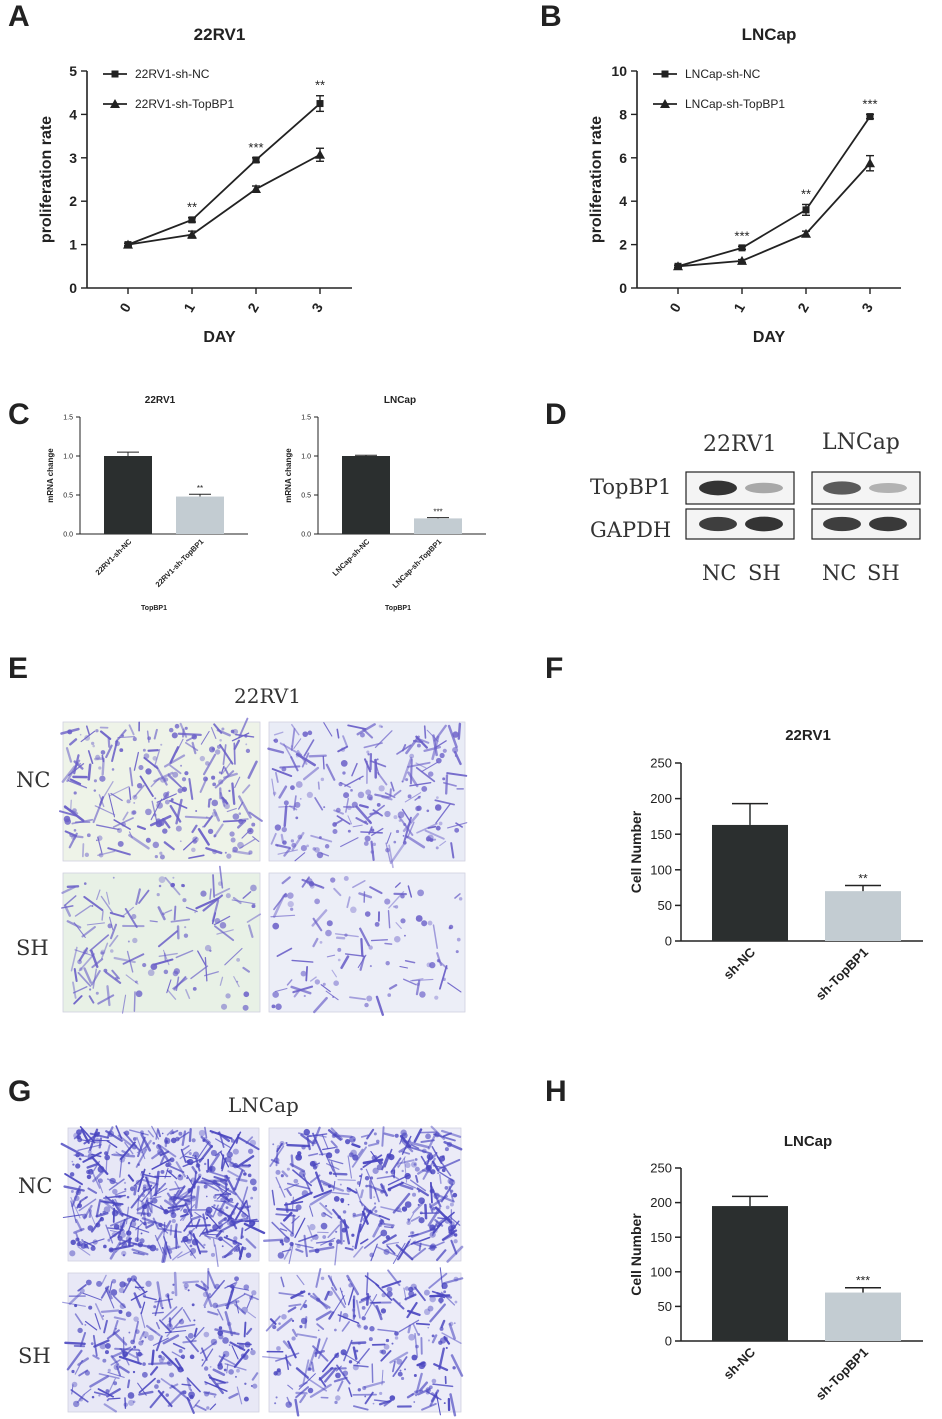 The height and width of the screenshot is (1419, 942). Describe the element at coordinates (288, 475) in the screenshot. I see `y-axis-label: mRNA change` at that location.